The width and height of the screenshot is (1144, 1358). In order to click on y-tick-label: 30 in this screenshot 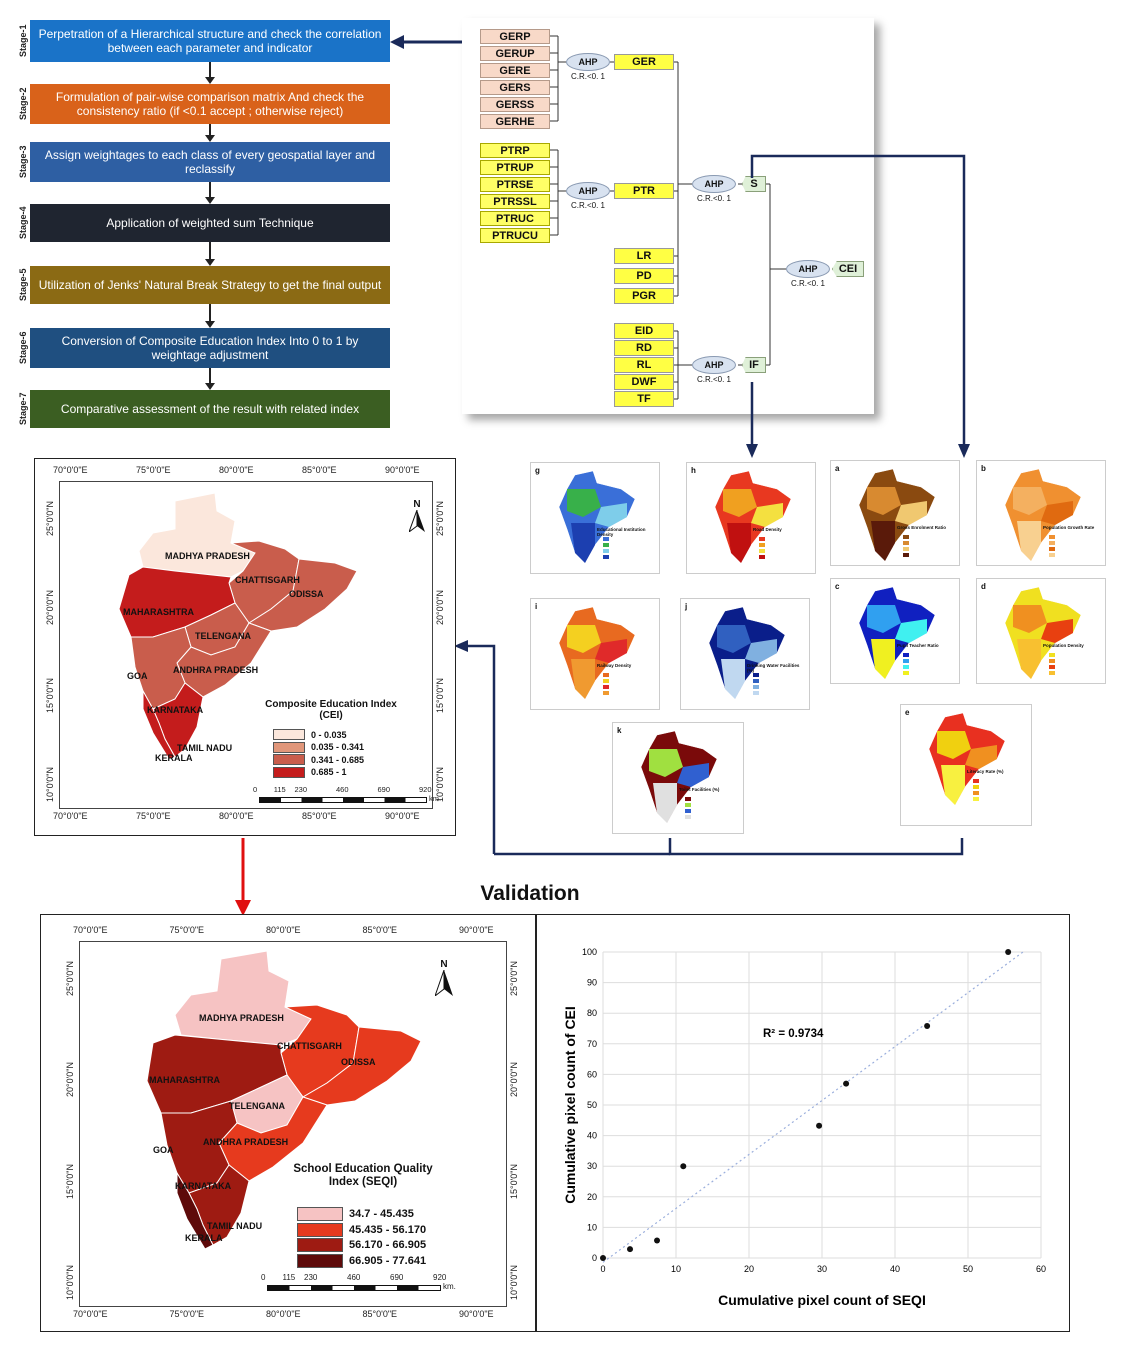, I will do `click(592, 1166)`.